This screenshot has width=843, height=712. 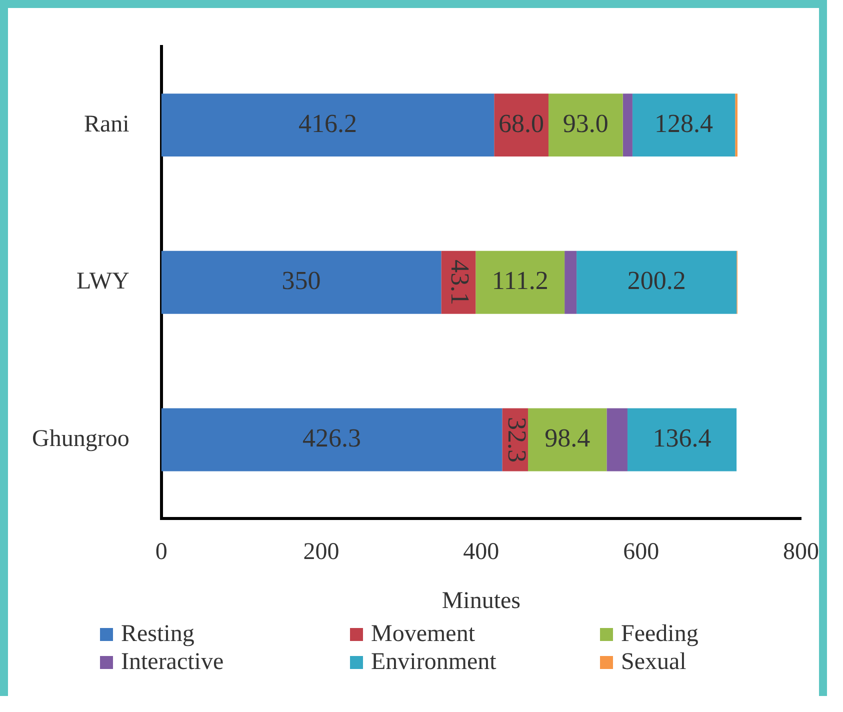 What do you see at coordinates (460, 283) in the screenshot?
I see `data-label: 43.1` at bounding box center [460, 283].